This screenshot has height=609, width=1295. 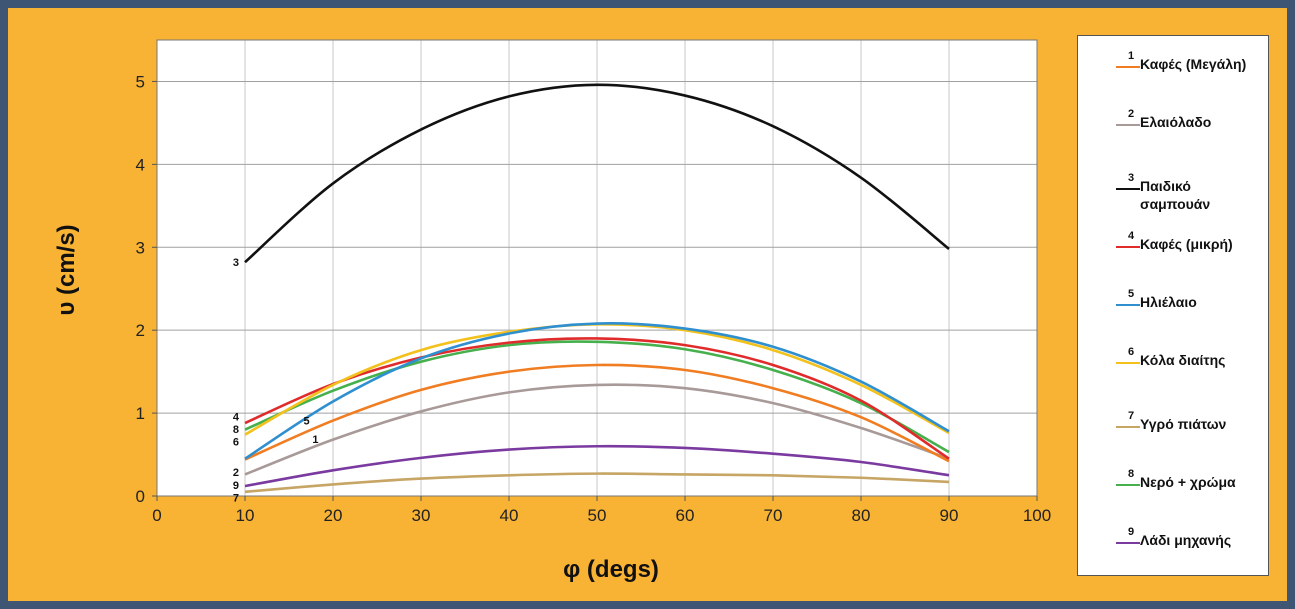 I want to click on legend-item-4: 4 Καφές (μικρή), so click(x=1173, y=250).